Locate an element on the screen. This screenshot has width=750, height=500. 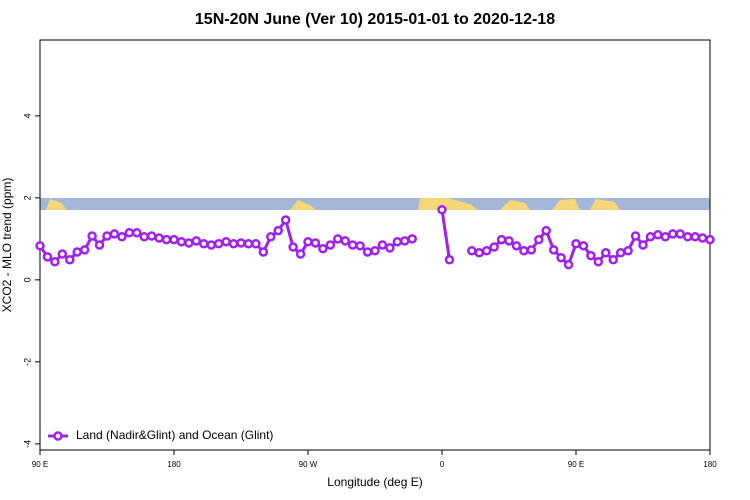
y-tick-label: 4 is located at coordinates (27, 115).